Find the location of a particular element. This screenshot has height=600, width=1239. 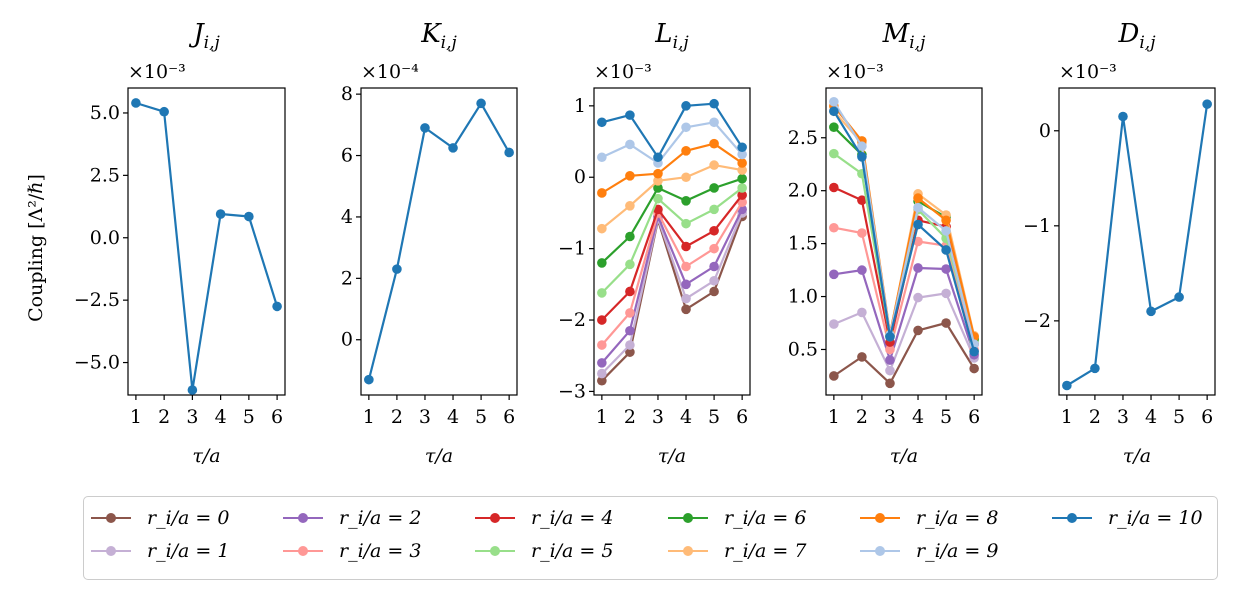

legend-item: r_i/a = 7 is located at coordinates (737, 551).